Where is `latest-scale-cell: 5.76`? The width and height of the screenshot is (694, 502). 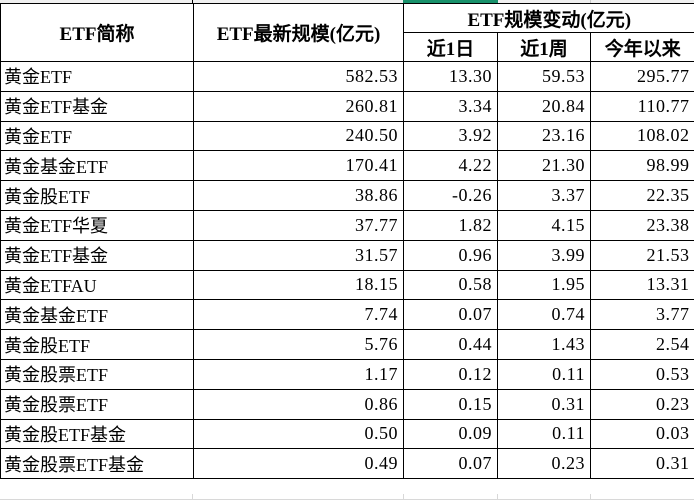
latest-scale-cell: 5.76 is located at coordinates (298, 344).